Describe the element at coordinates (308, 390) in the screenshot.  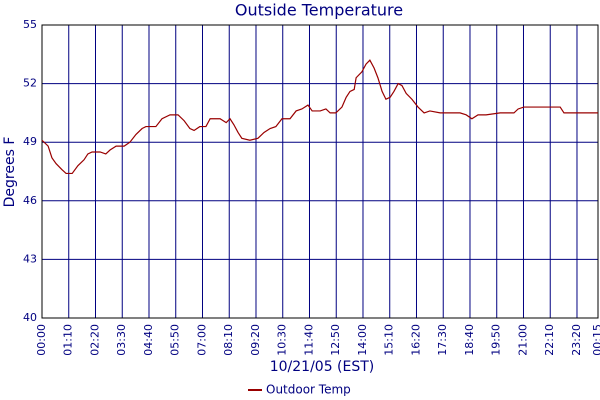
I see `legend-label: Outdoor Temp` at that location.